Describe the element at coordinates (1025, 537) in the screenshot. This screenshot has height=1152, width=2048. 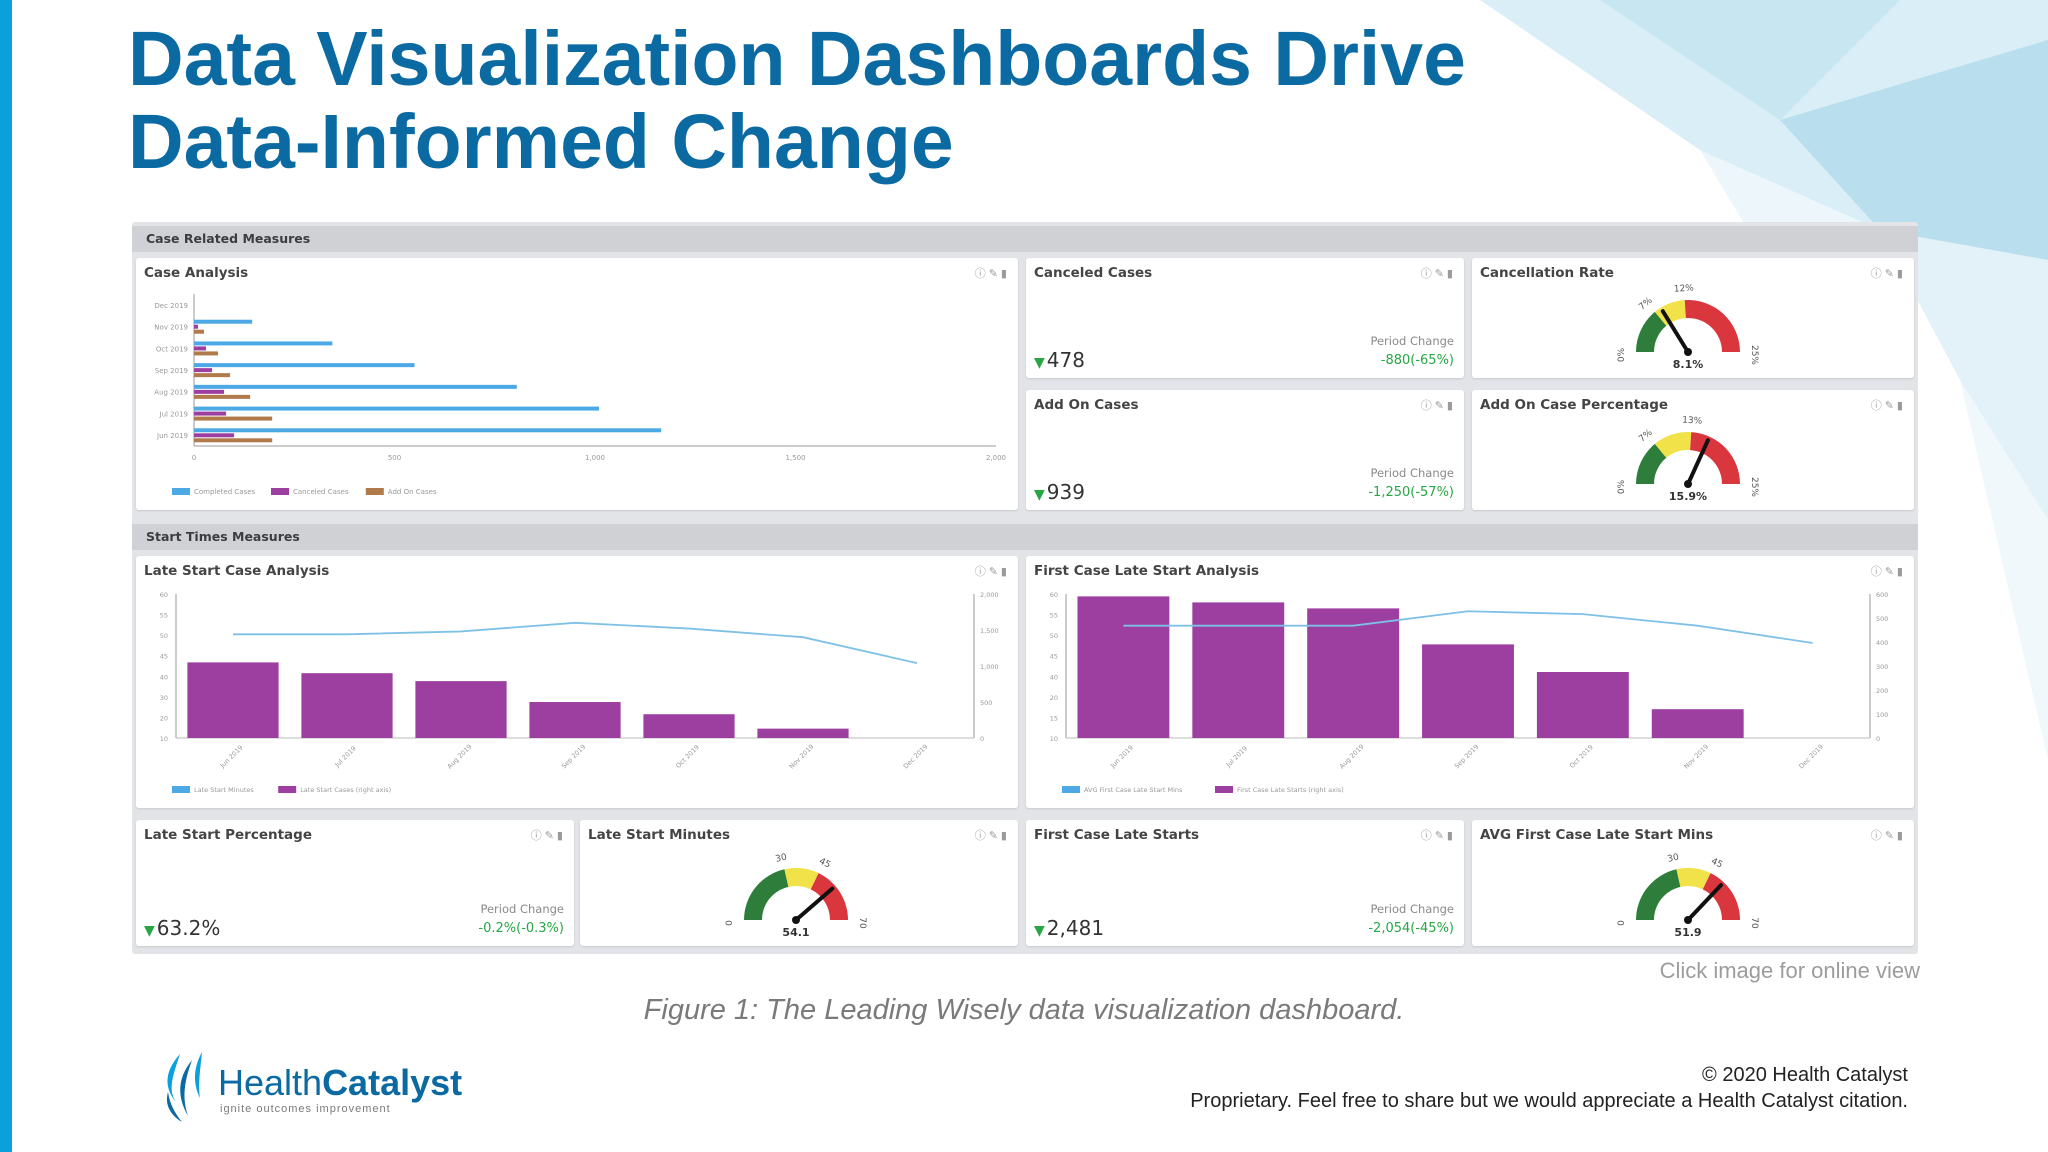
I see `section-header-start-times: Start Times Measures` at that location.